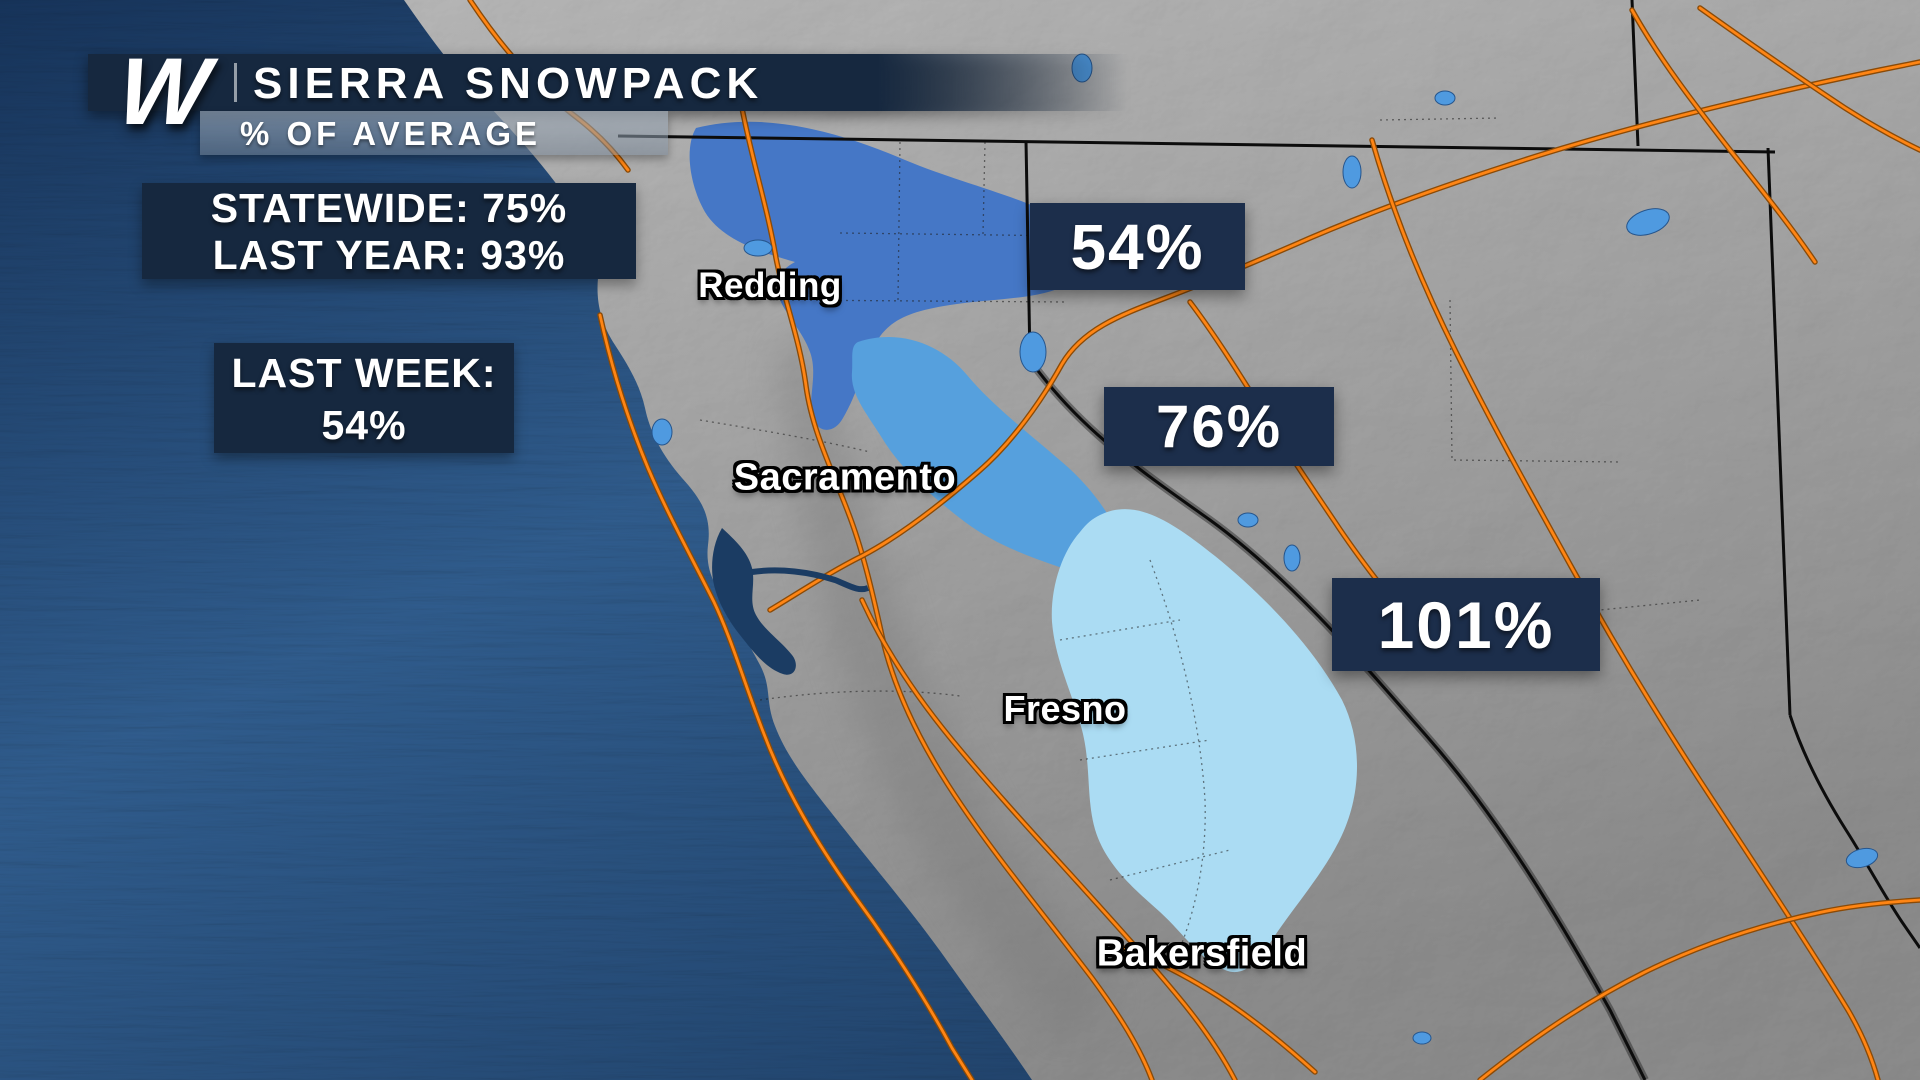 The image size is (1920, 1080). What do you see at coordinates (235, 82) in the screenshot?
I see `logo-divider` at bounding box center [235, 82].